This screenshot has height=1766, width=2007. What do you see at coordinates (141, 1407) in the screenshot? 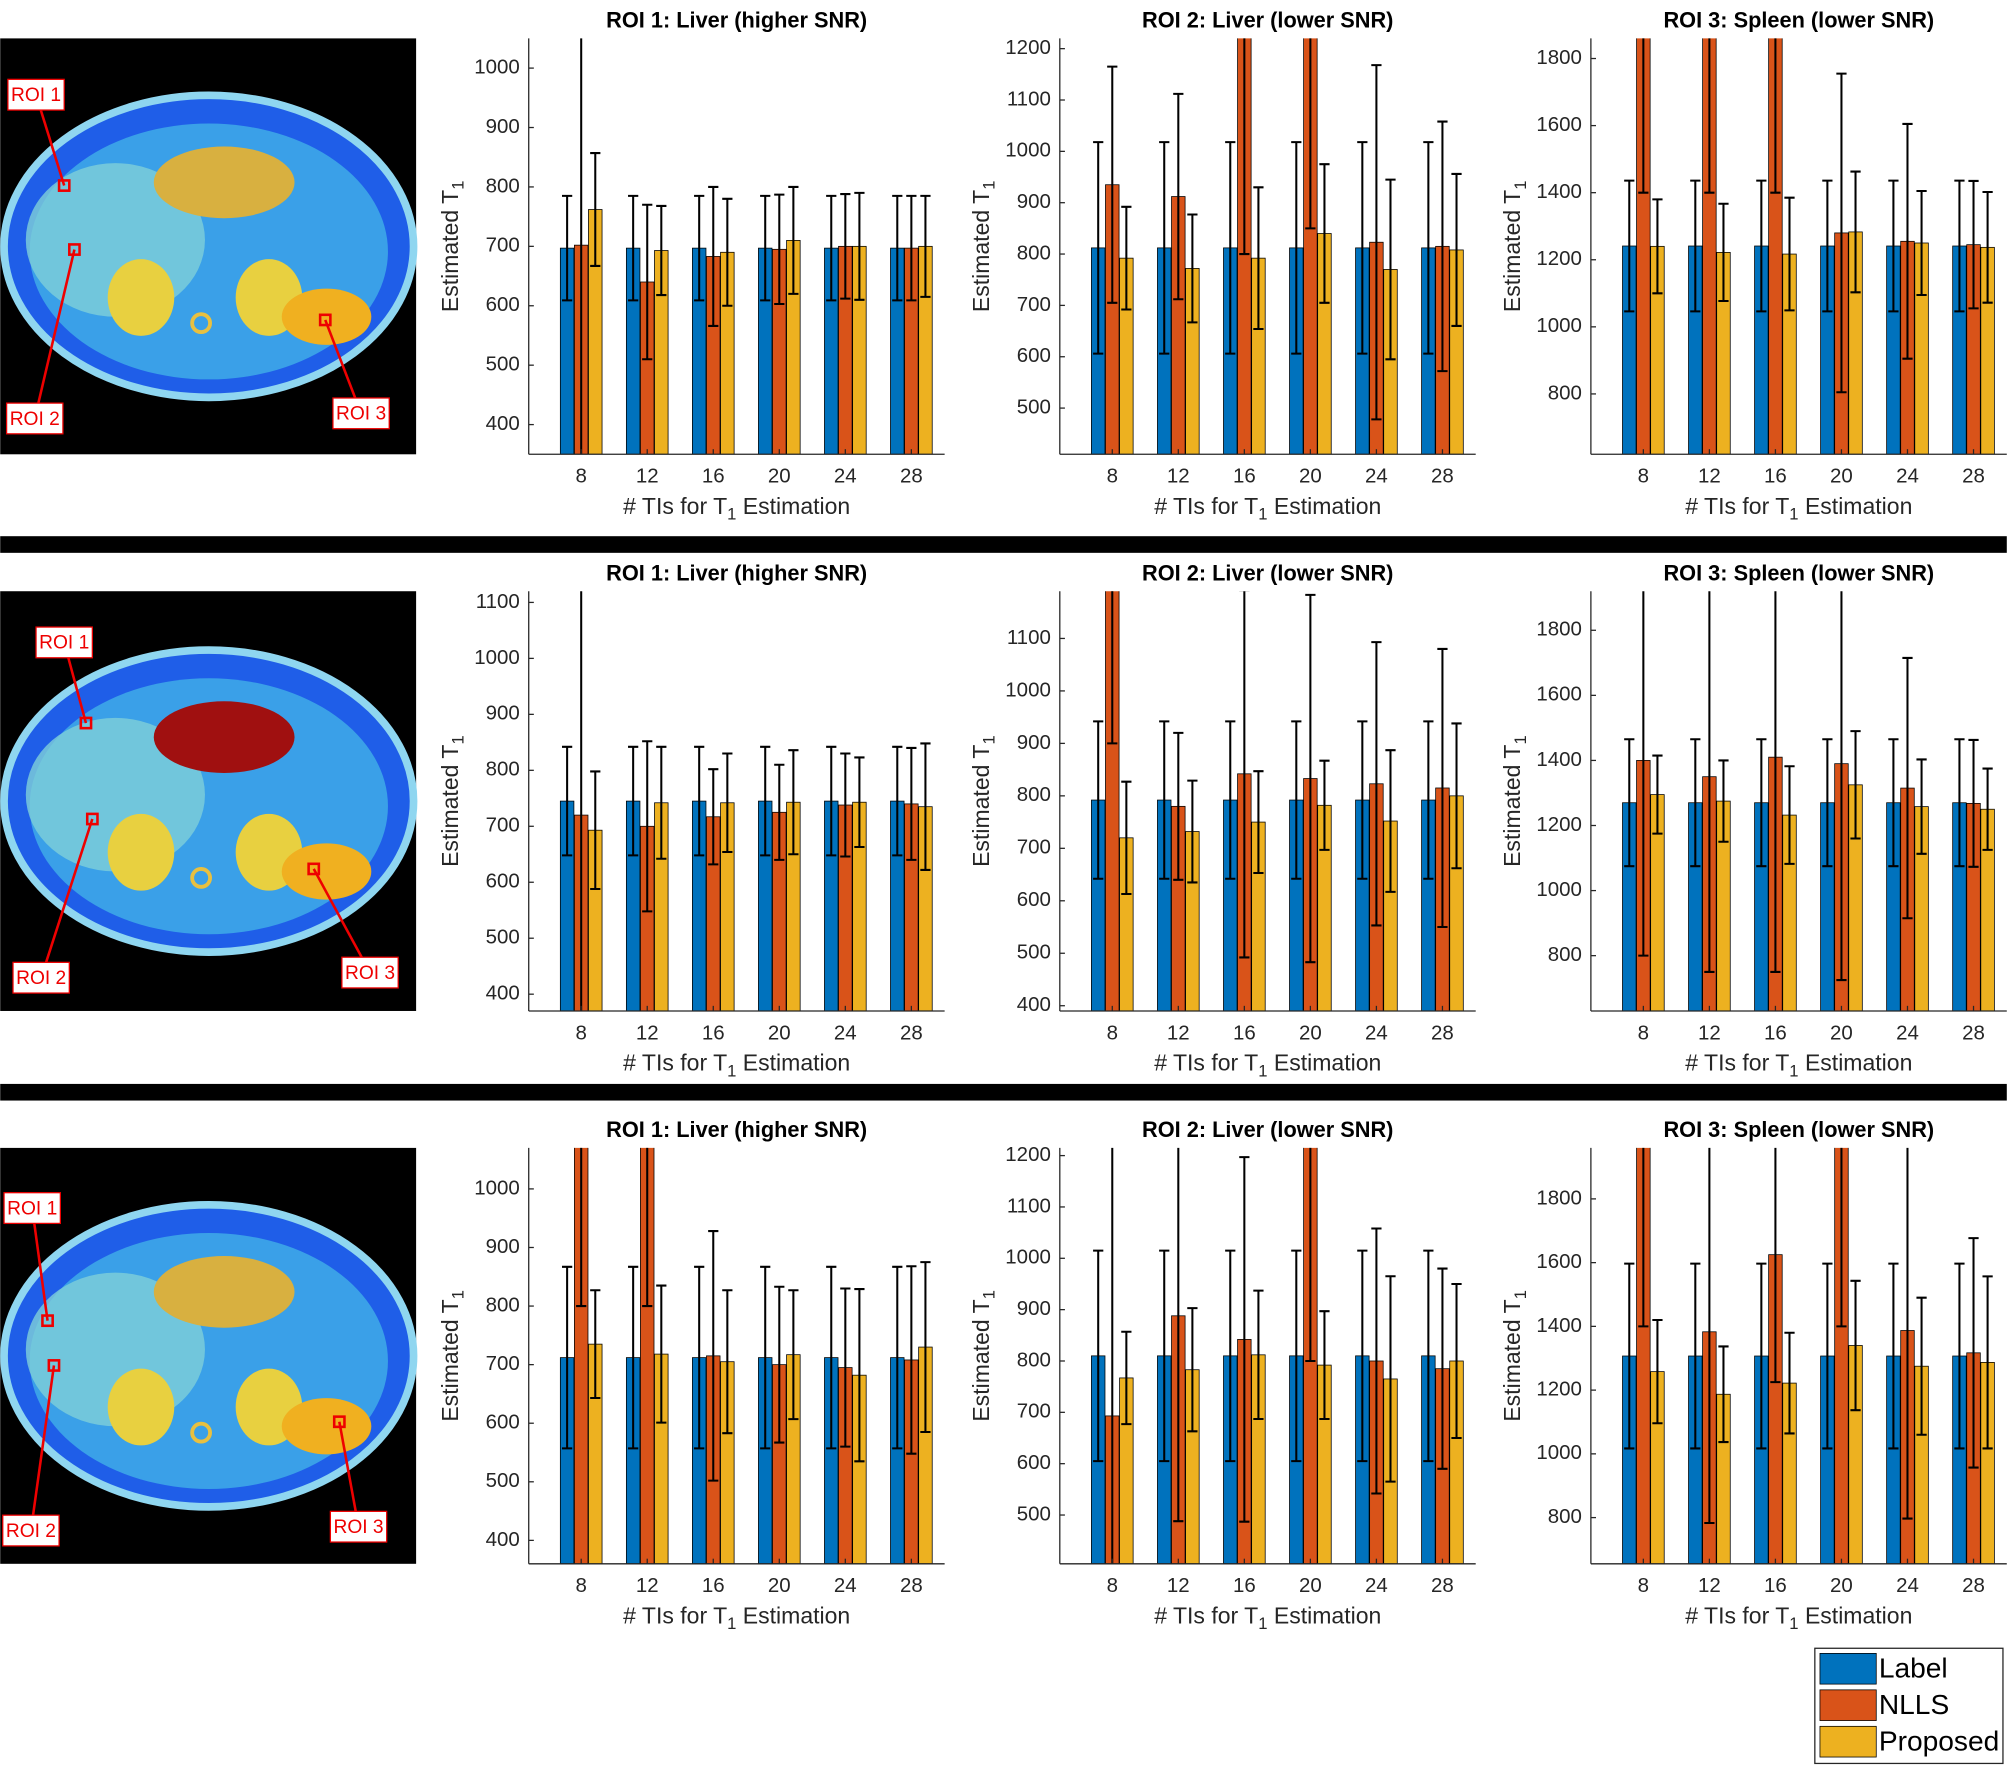
I see `kidney` at bounding box center [141, 1407].